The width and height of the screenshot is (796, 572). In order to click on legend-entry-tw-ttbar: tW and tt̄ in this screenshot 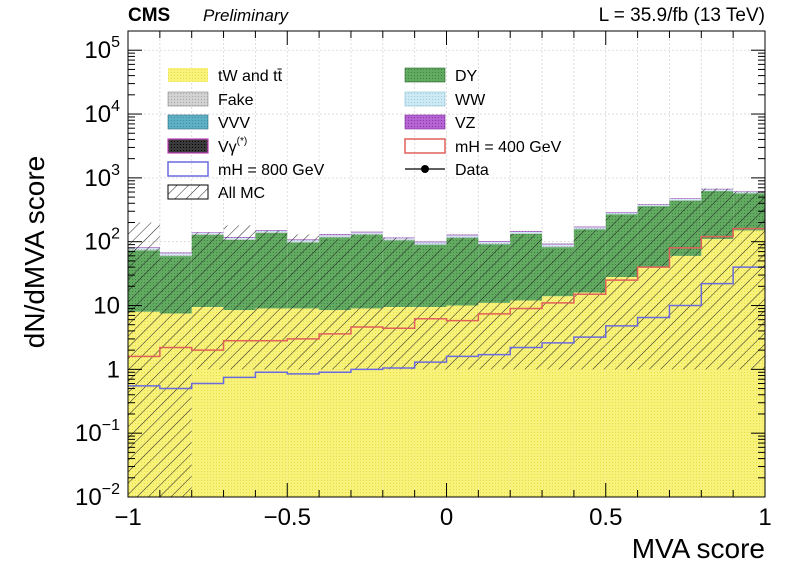, I will do `click(225, 76)`.